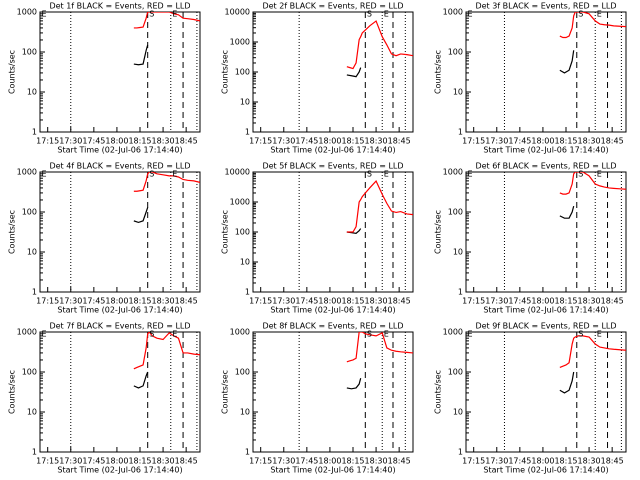  Describe the element at coordinates (332, 326) in the screenshot. I see `chart-title: Det 8f BLACK = Events, RED = LLD` at that location.